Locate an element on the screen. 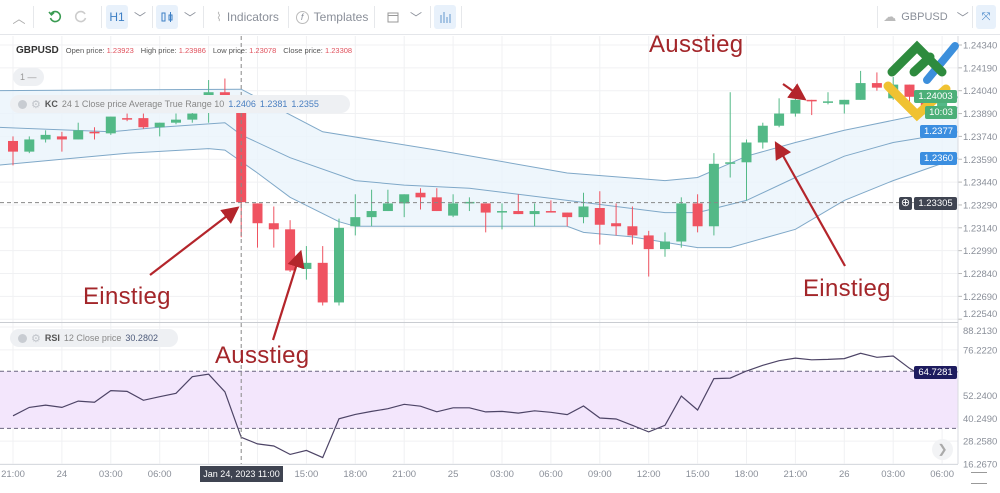  price-tick-label: 1.23890 is located at coordinates (980, 114).